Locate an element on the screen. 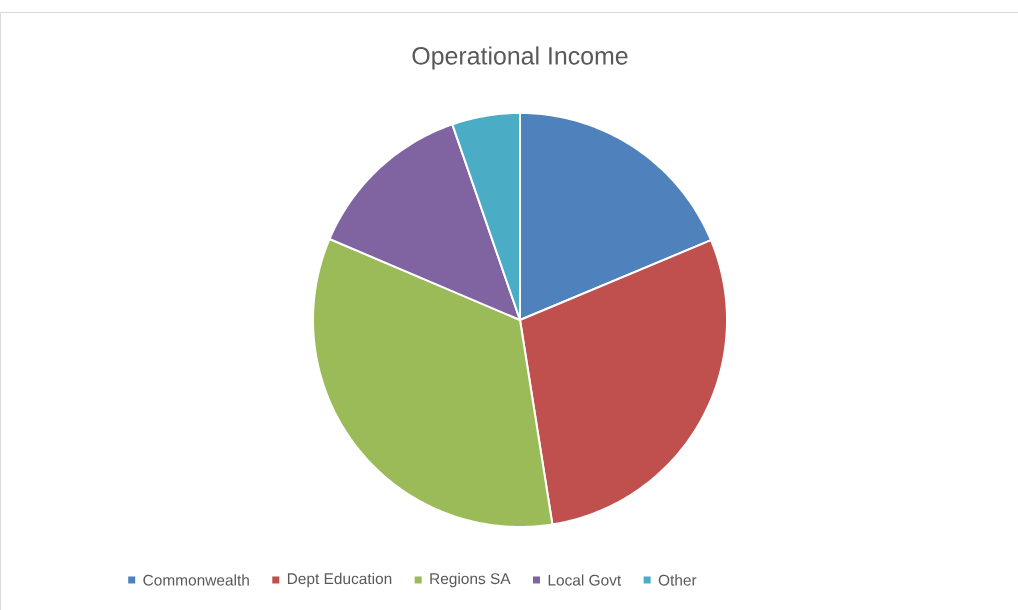  legend-label: Commonwealth is located at coordinates (196, 580).